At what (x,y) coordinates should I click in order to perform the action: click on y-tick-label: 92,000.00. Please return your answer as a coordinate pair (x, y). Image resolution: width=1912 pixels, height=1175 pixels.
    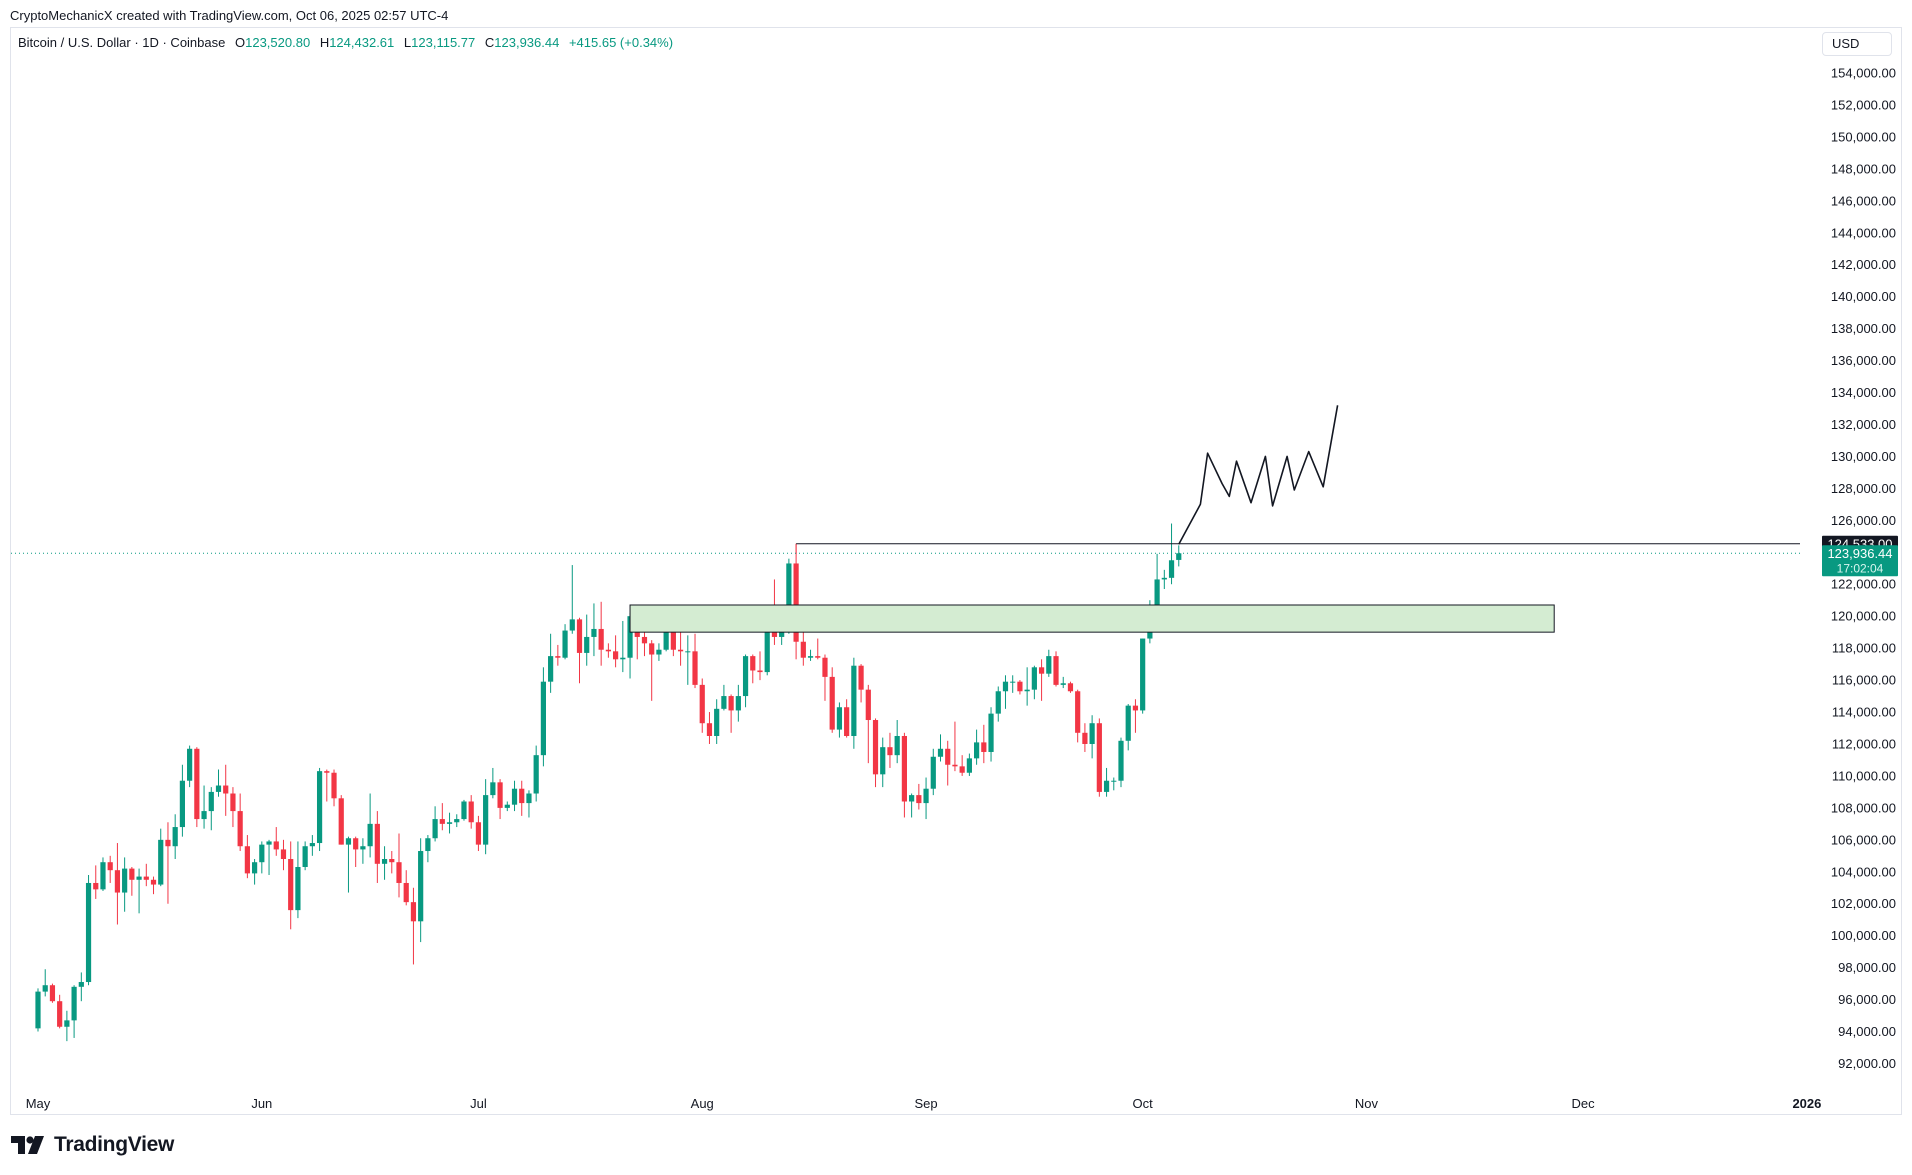
    Looking at the image, I should click on (1867, 1063).